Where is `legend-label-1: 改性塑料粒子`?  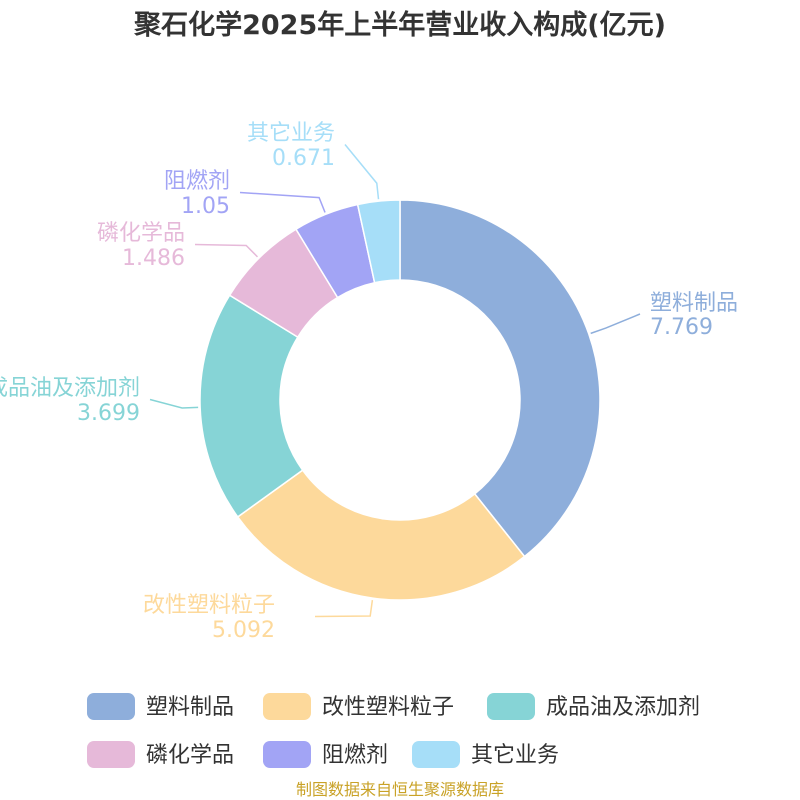
legend-label-1: 改性塑料粒子 is located at coordinates (388, 707).